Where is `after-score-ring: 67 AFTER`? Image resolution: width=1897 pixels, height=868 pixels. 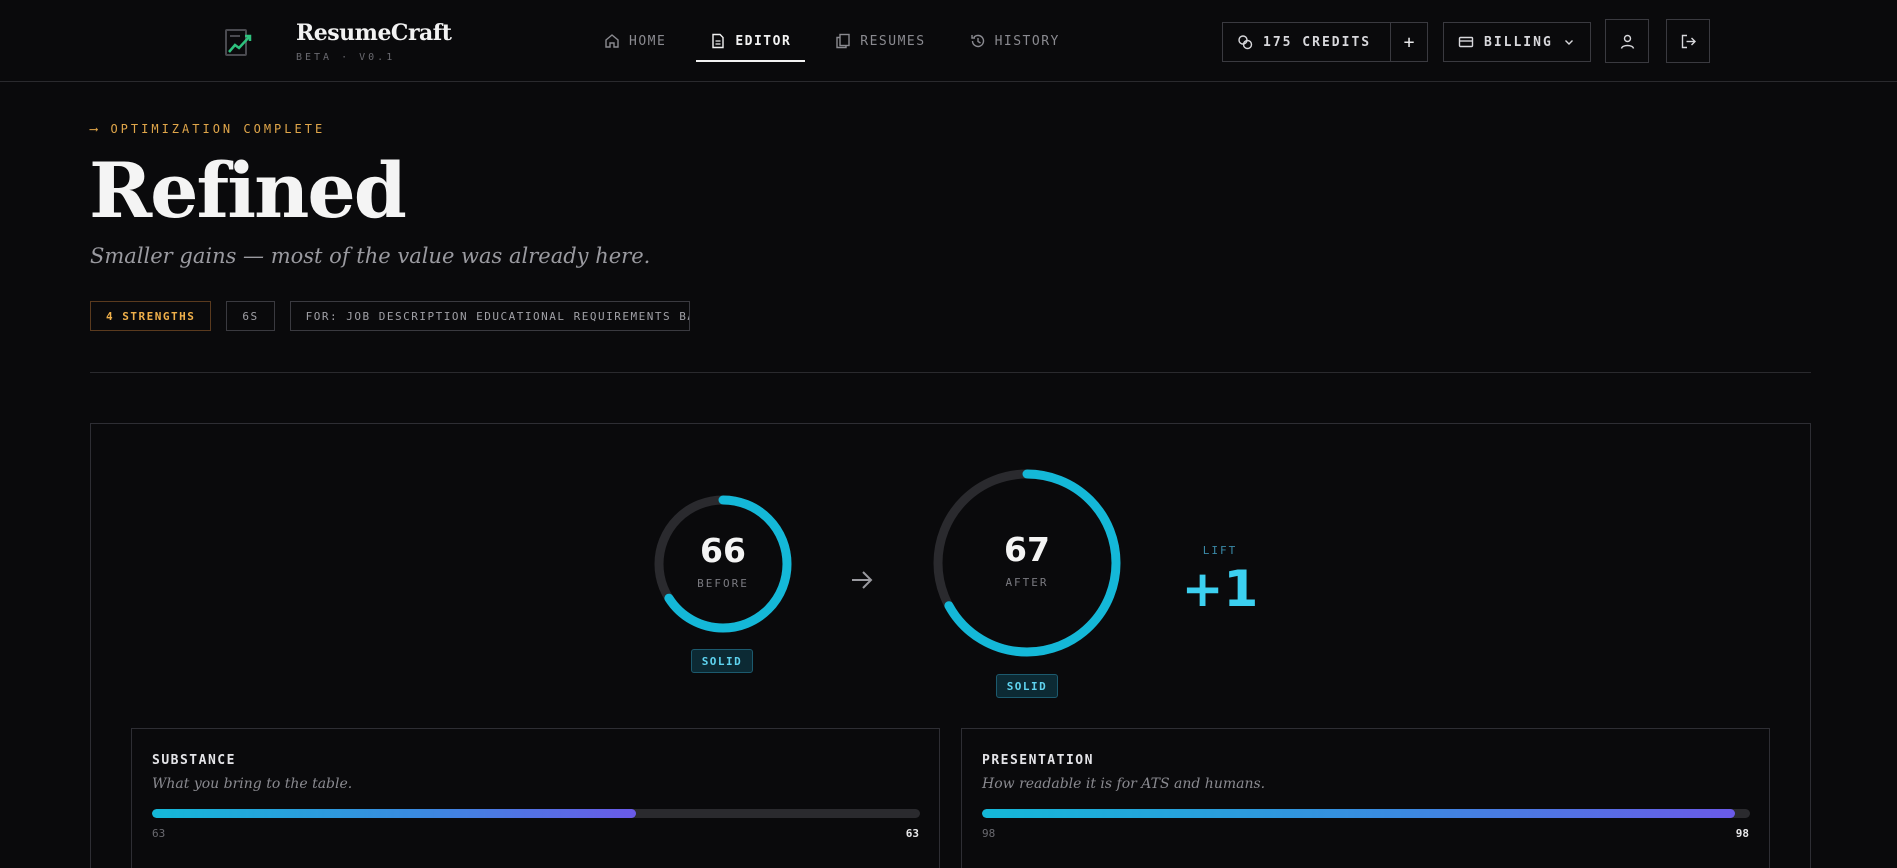 after-score-ring: 67 AFTER is located at coordinates (1027, 563).